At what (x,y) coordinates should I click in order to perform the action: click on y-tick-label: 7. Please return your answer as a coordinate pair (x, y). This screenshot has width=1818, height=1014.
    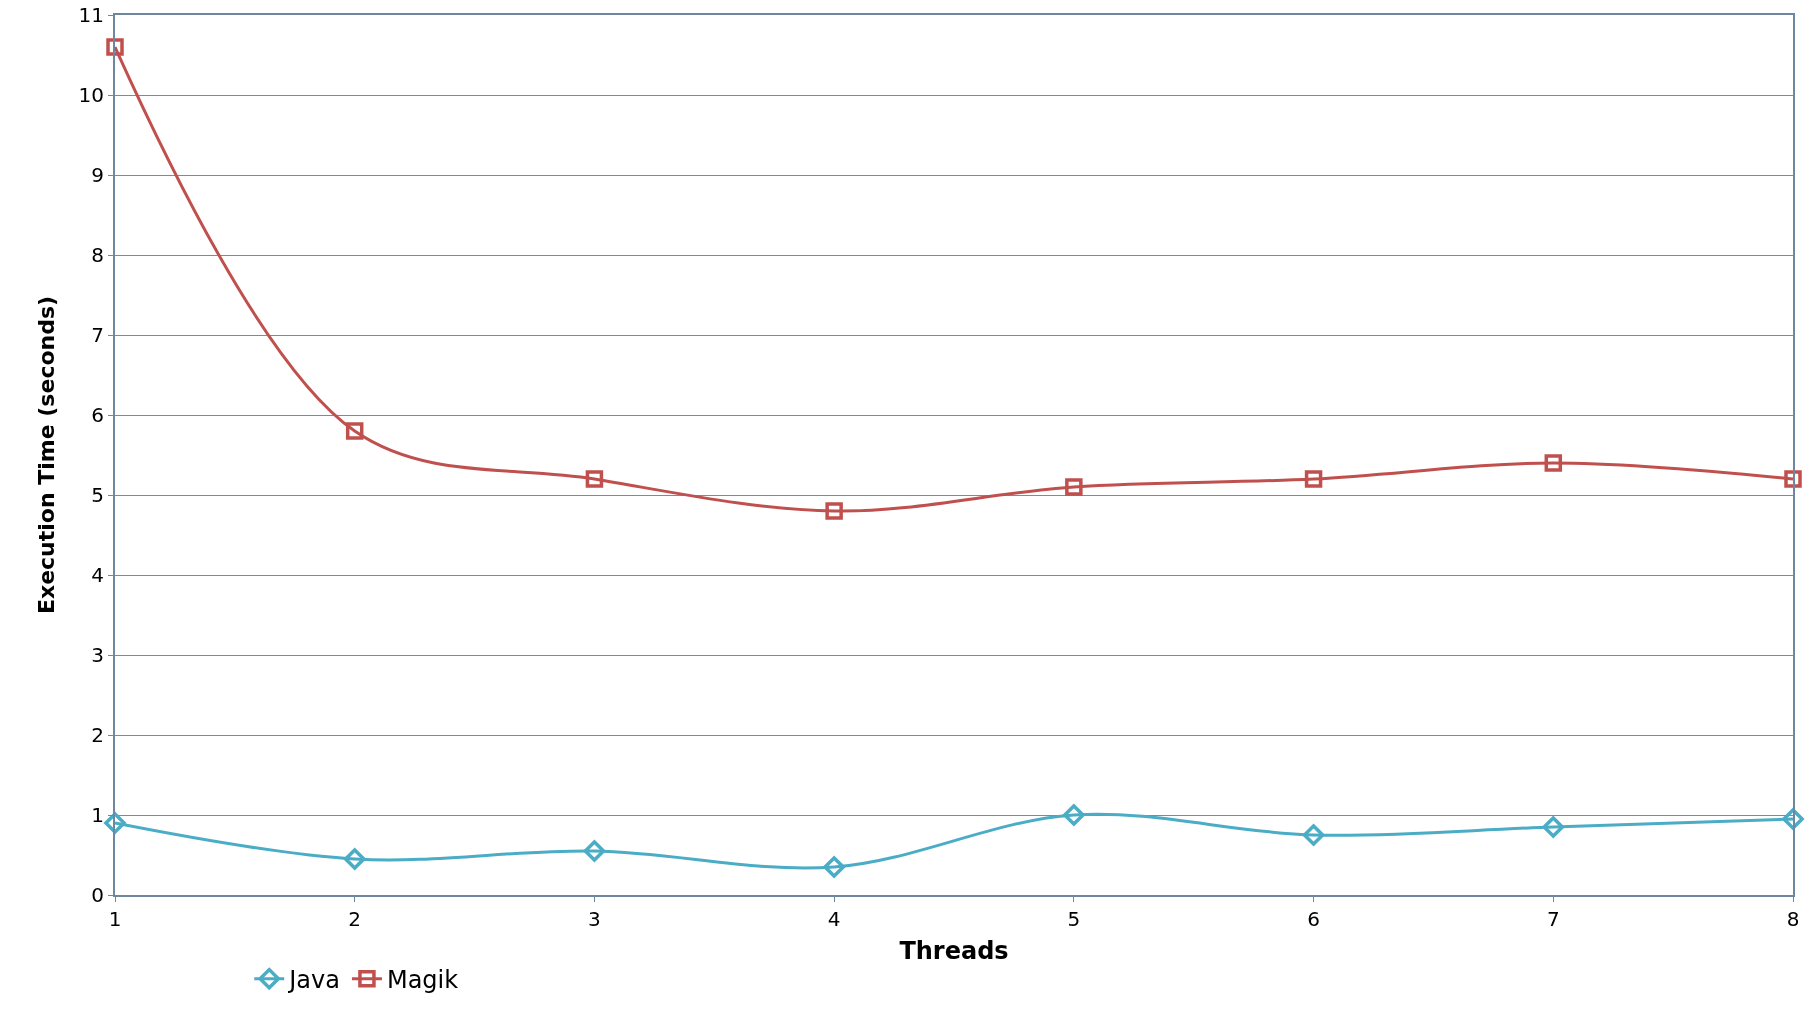
    Looking at the image, I should click on (97, 335).